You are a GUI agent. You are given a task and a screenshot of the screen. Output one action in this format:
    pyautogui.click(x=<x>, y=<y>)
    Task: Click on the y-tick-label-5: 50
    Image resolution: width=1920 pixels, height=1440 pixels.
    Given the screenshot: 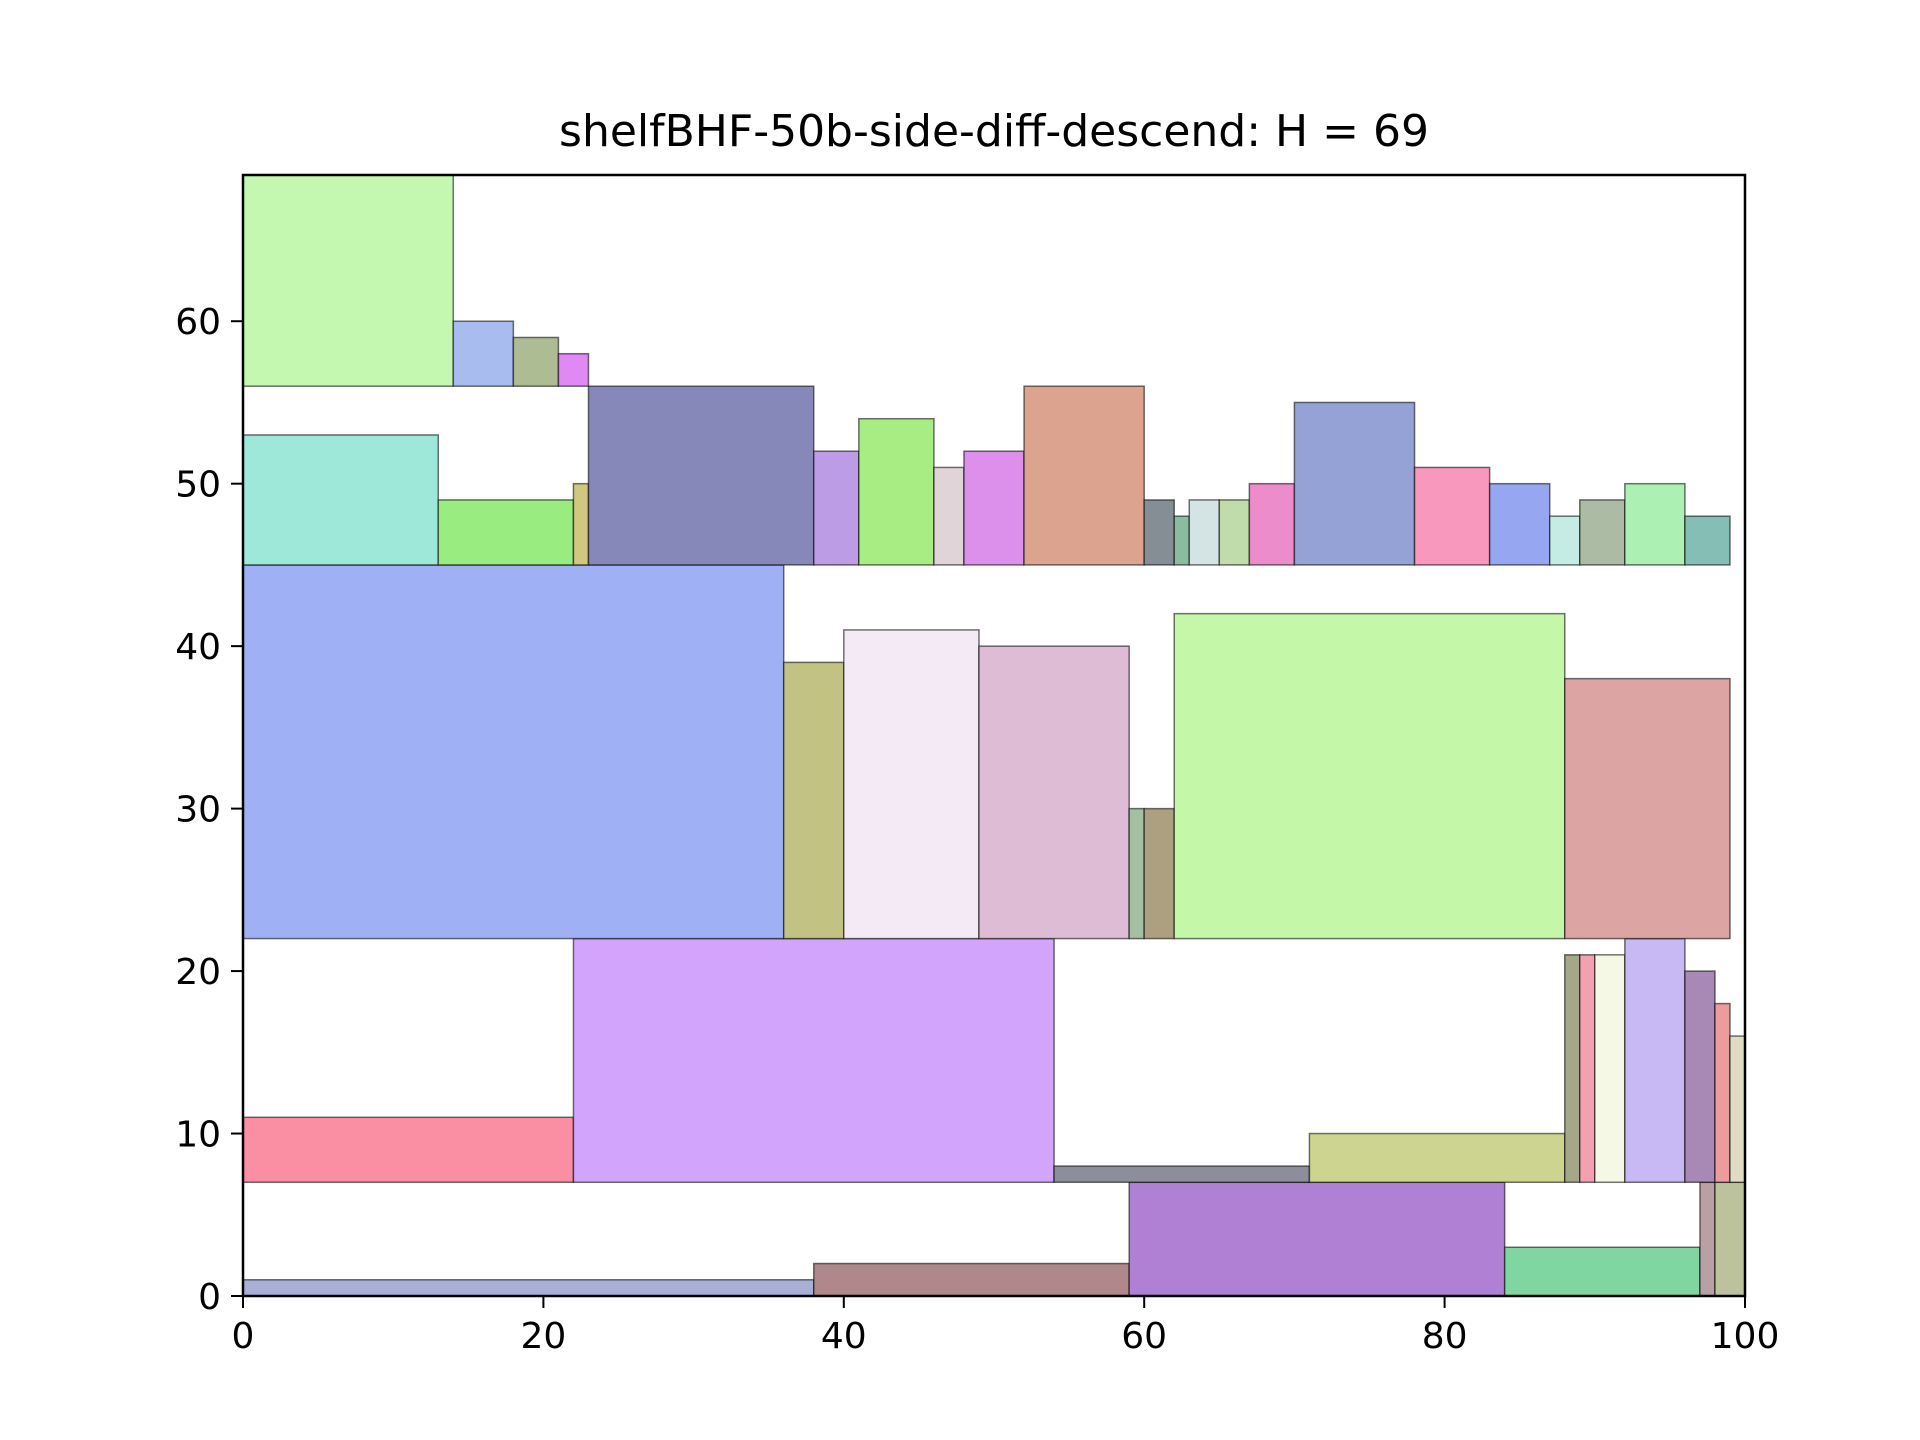 What is the action you would take?
    pyautogui.click(x=198, y=485)
    